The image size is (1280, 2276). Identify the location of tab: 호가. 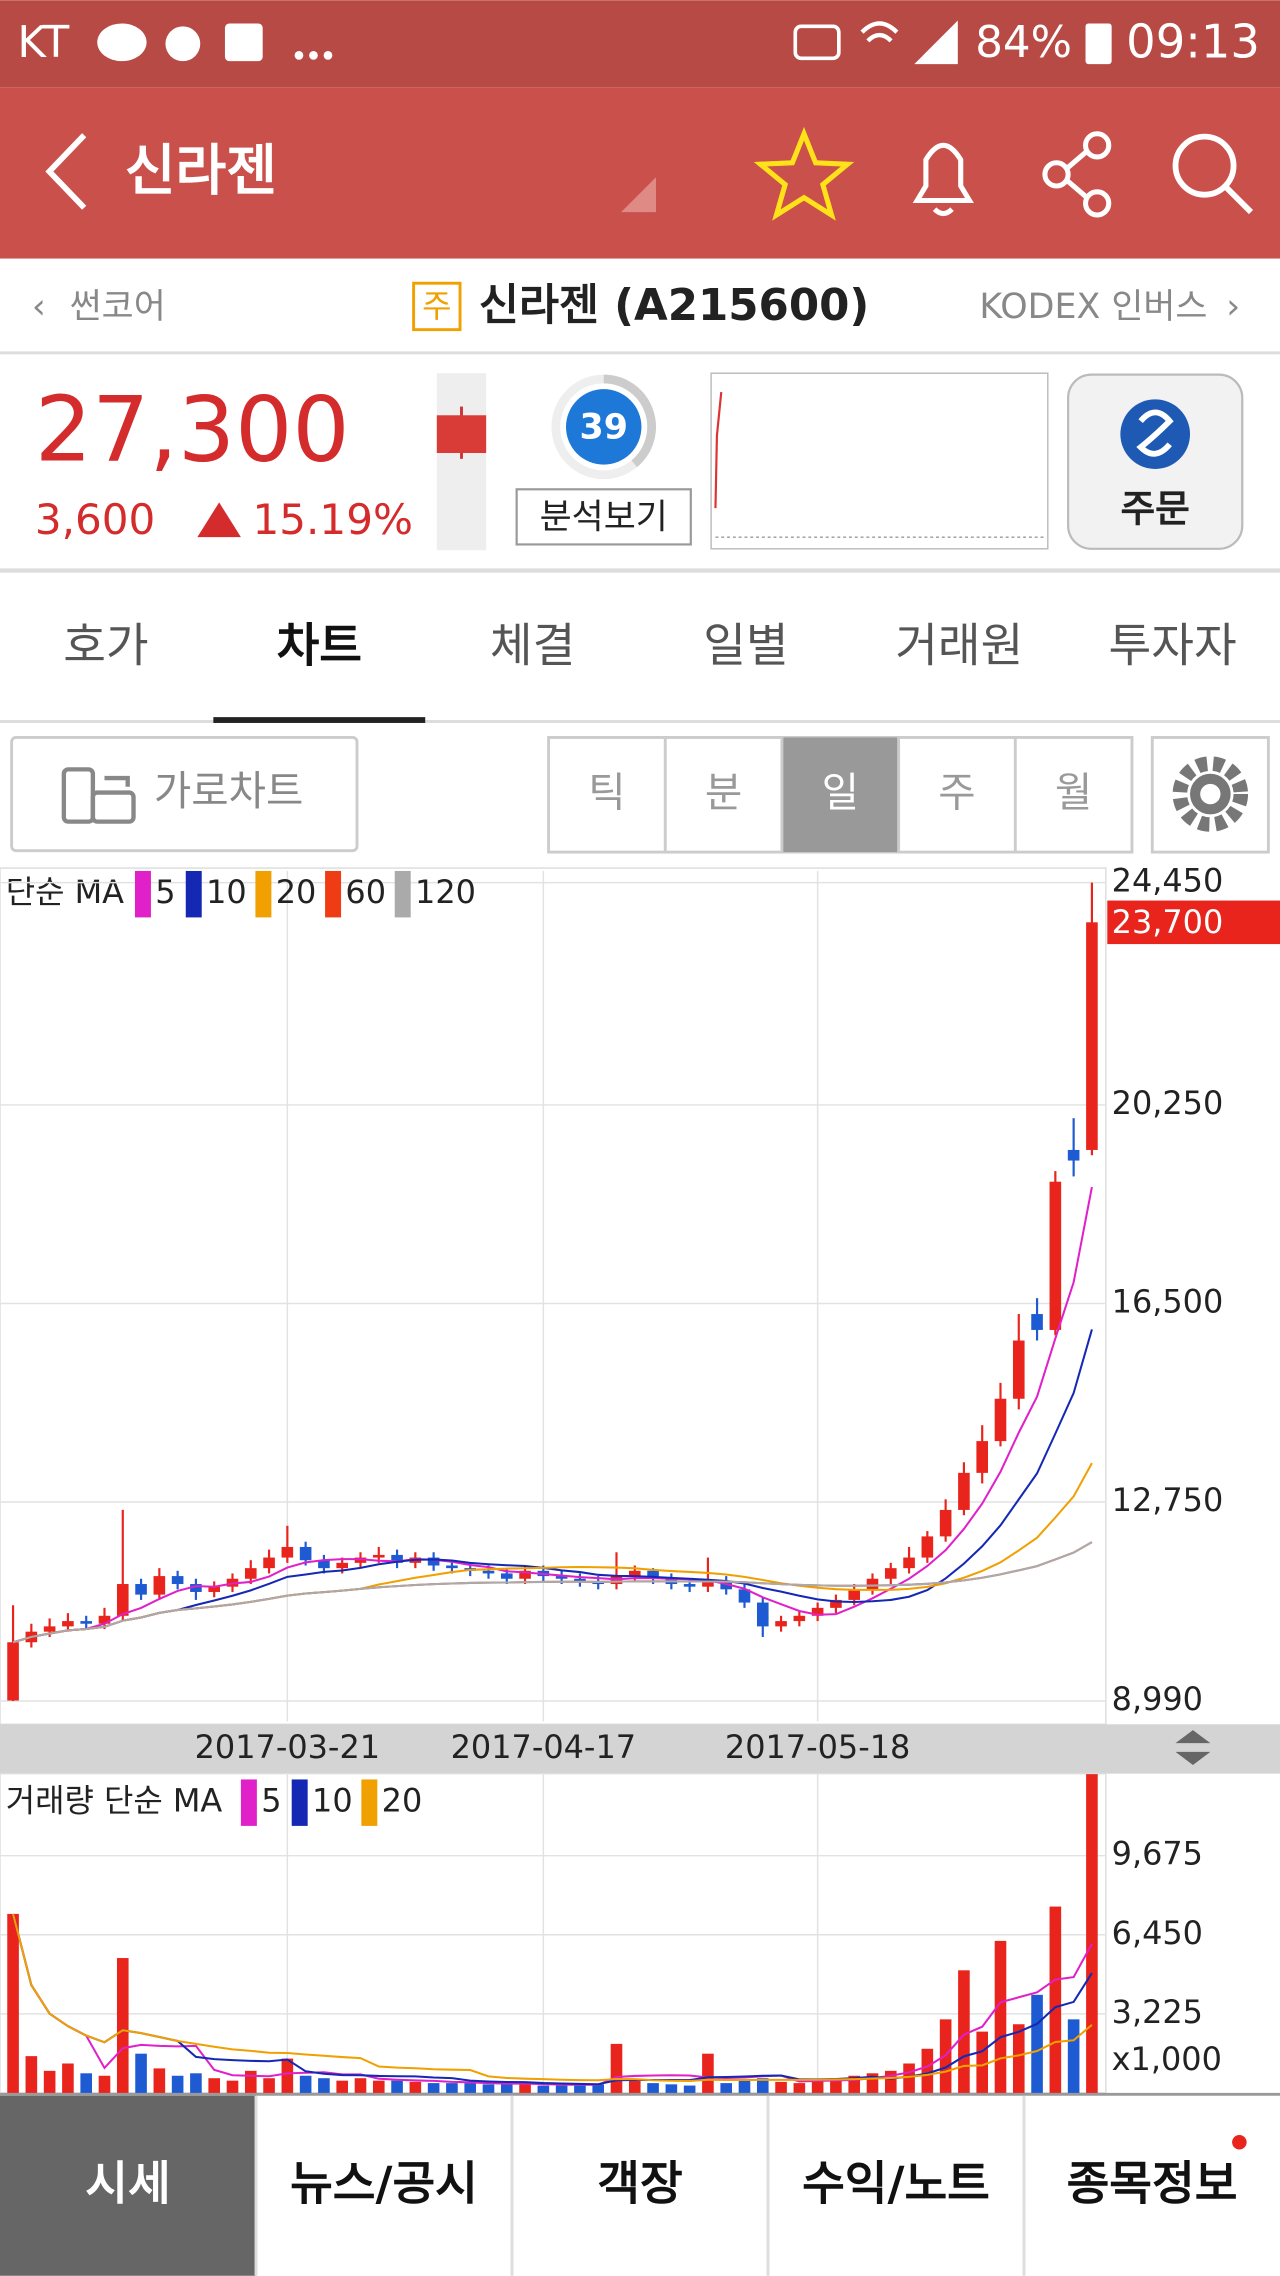
(105, 645).